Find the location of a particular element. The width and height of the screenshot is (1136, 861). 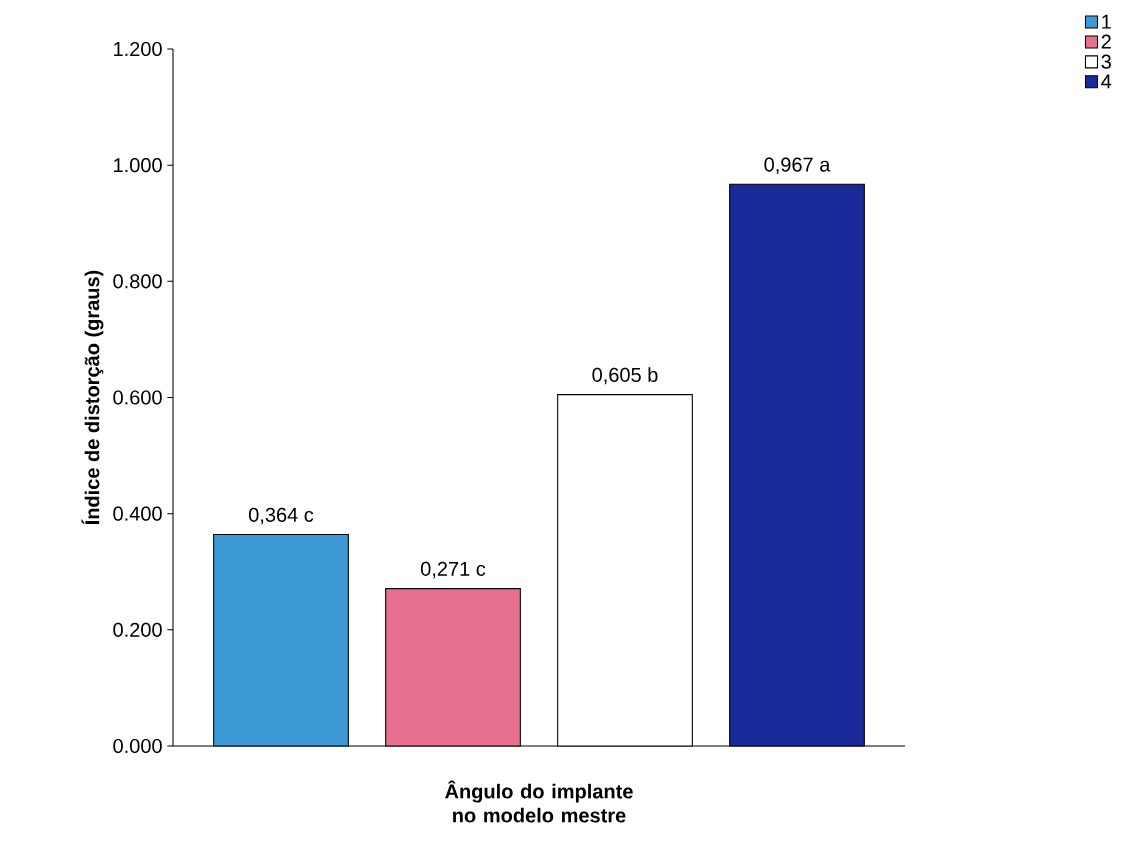

legend-label: 1 is located at coordinates (1106, 21).